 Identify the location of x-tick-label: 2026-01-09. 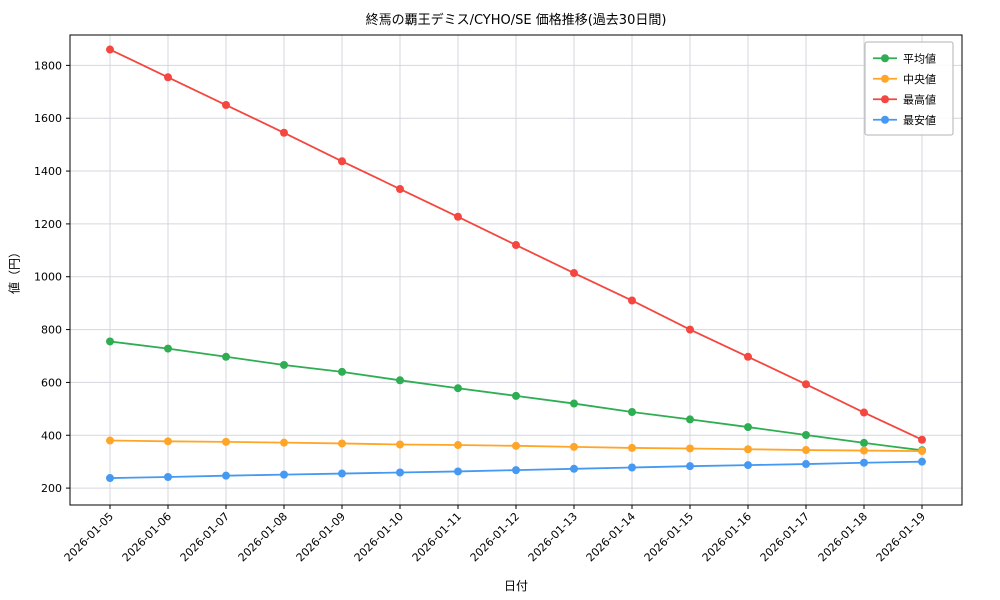
(321, 537).